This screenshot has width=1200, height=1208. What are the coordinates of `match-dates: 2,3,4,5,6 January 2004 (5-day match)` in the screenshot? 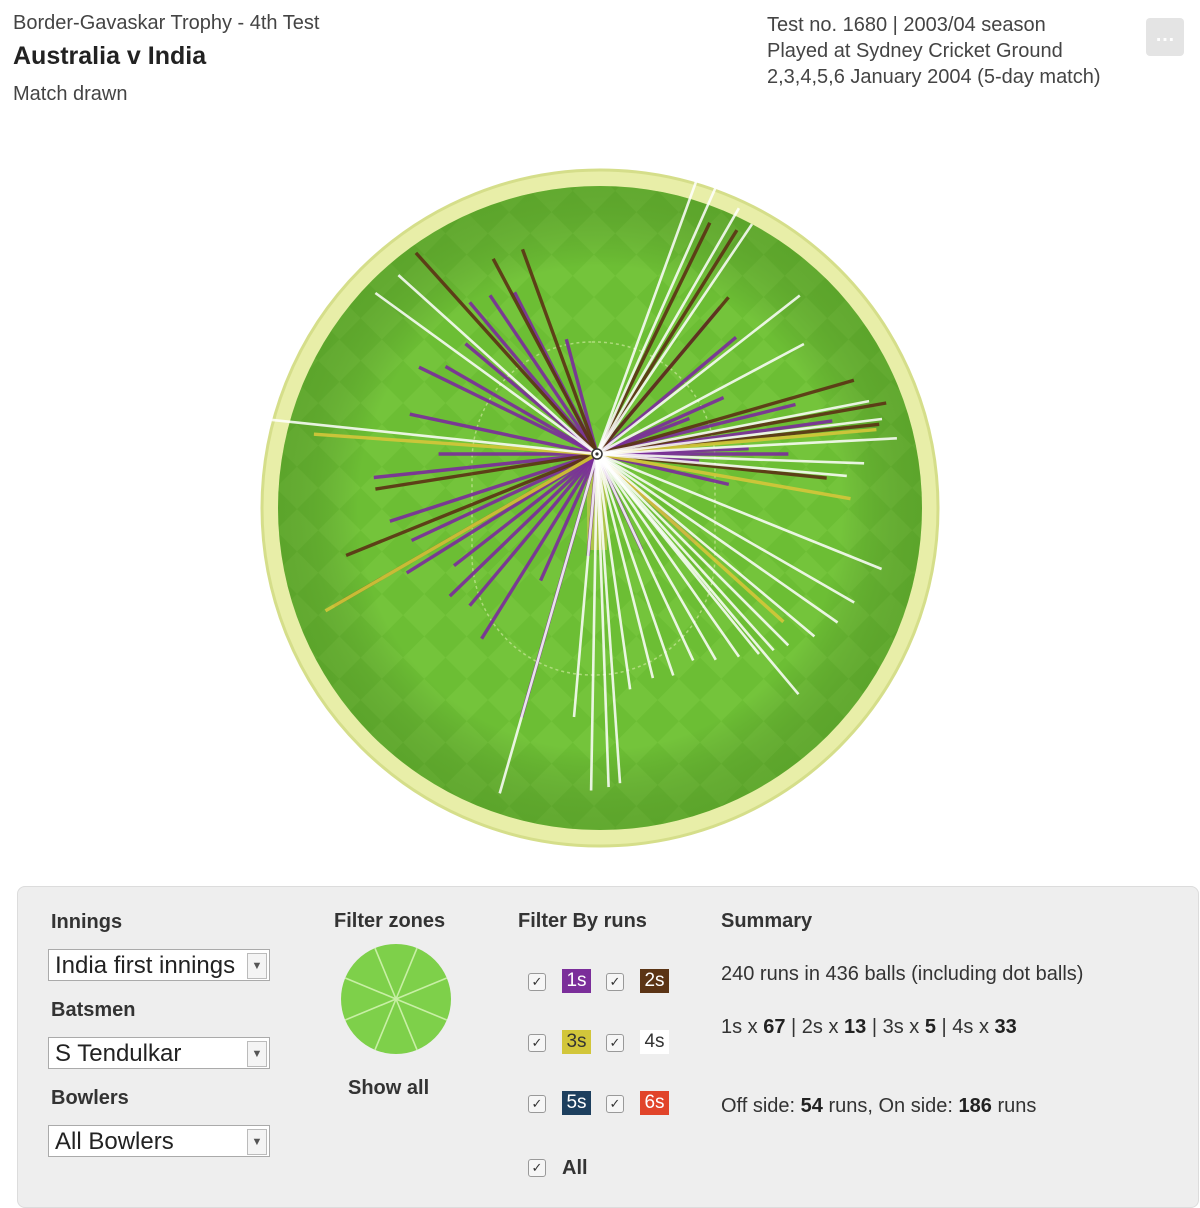 It's located at (934, 77).